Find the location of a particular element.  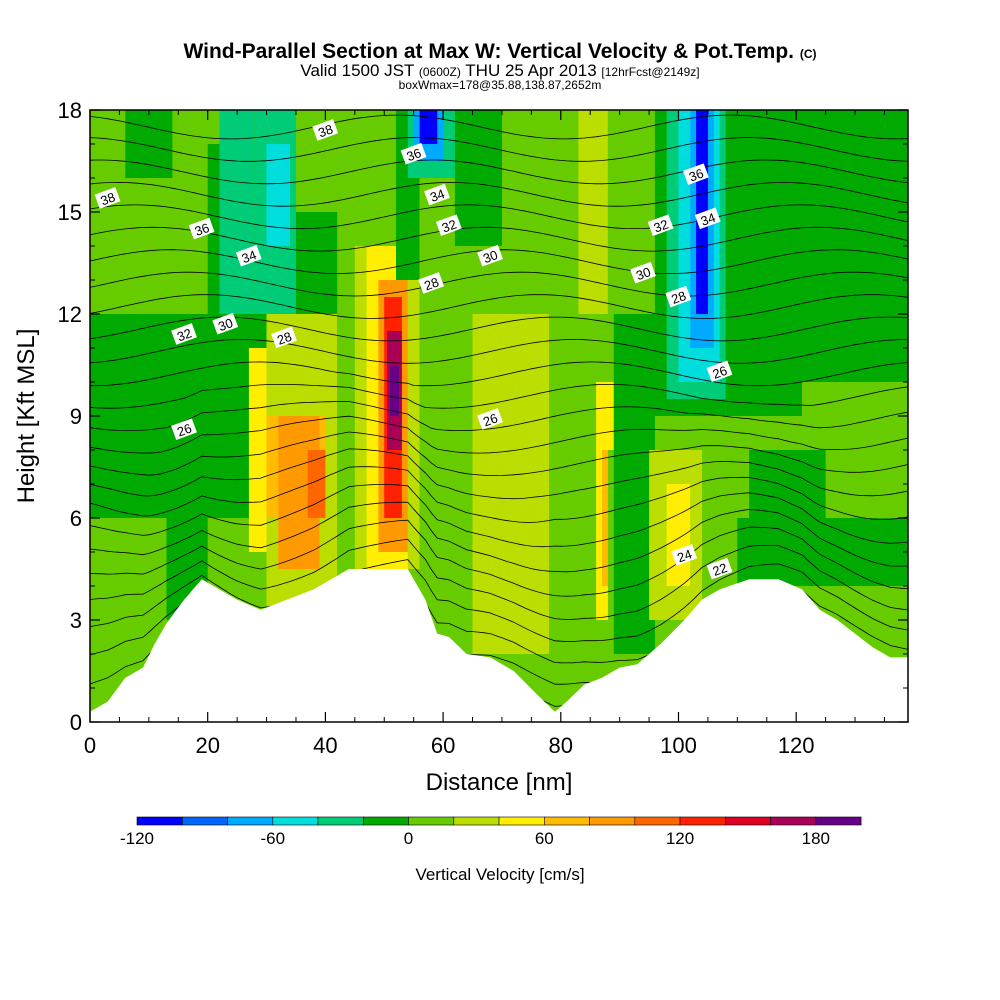

colorbar-tick-label: 120 is located at coordinates (680, 838).